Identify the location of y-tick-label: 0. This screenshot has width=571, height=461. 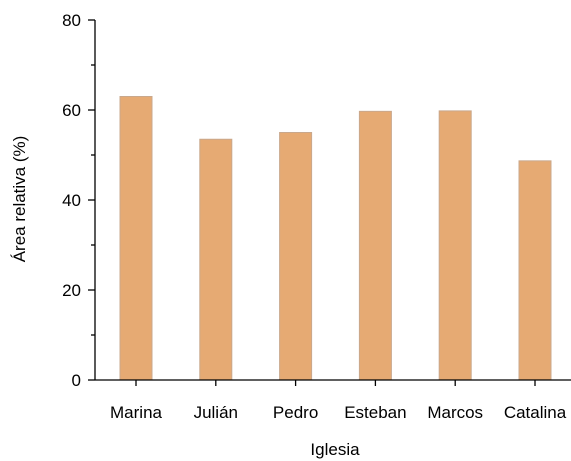
(76, 380).